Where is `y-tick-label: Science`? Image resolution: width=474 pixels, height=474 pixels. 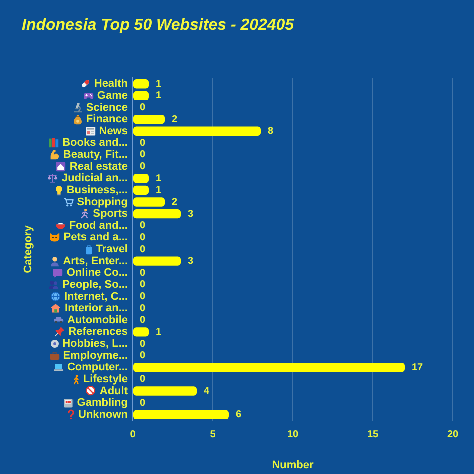
y-tick-label: Science is located at coordinates (107, 108).